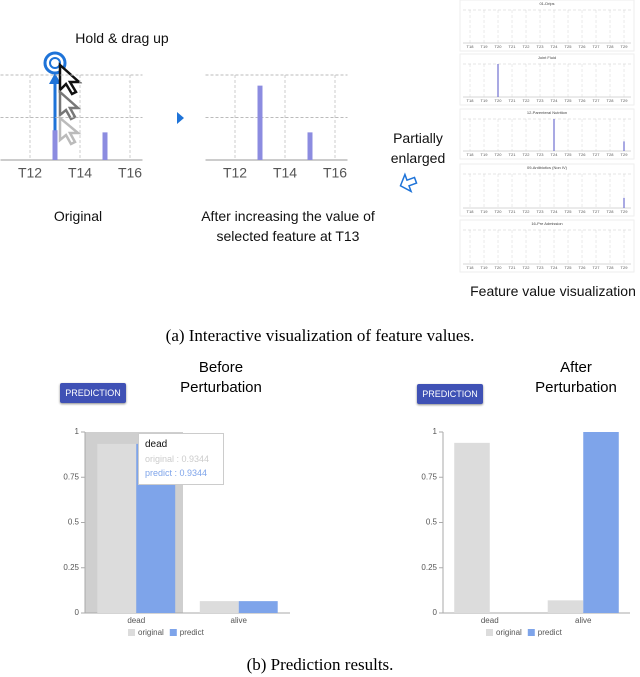 The image size is (640, 677). Describe the element at coordinates (429, 567) in the screenshot. I see `y-tick-label: 0.25` at that location.